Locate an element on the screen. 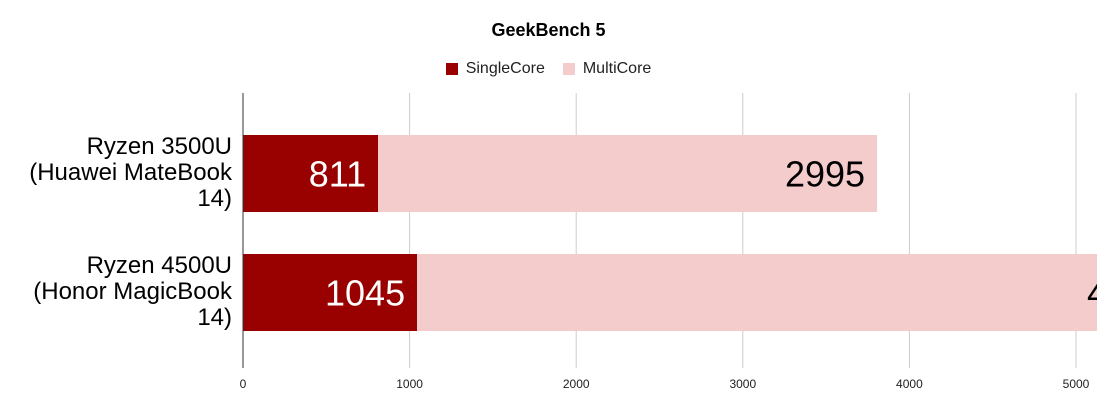 This screenshot has width=1097, height=413. legend-label-multicore: MultiCore is located at coordinates (617, 68).